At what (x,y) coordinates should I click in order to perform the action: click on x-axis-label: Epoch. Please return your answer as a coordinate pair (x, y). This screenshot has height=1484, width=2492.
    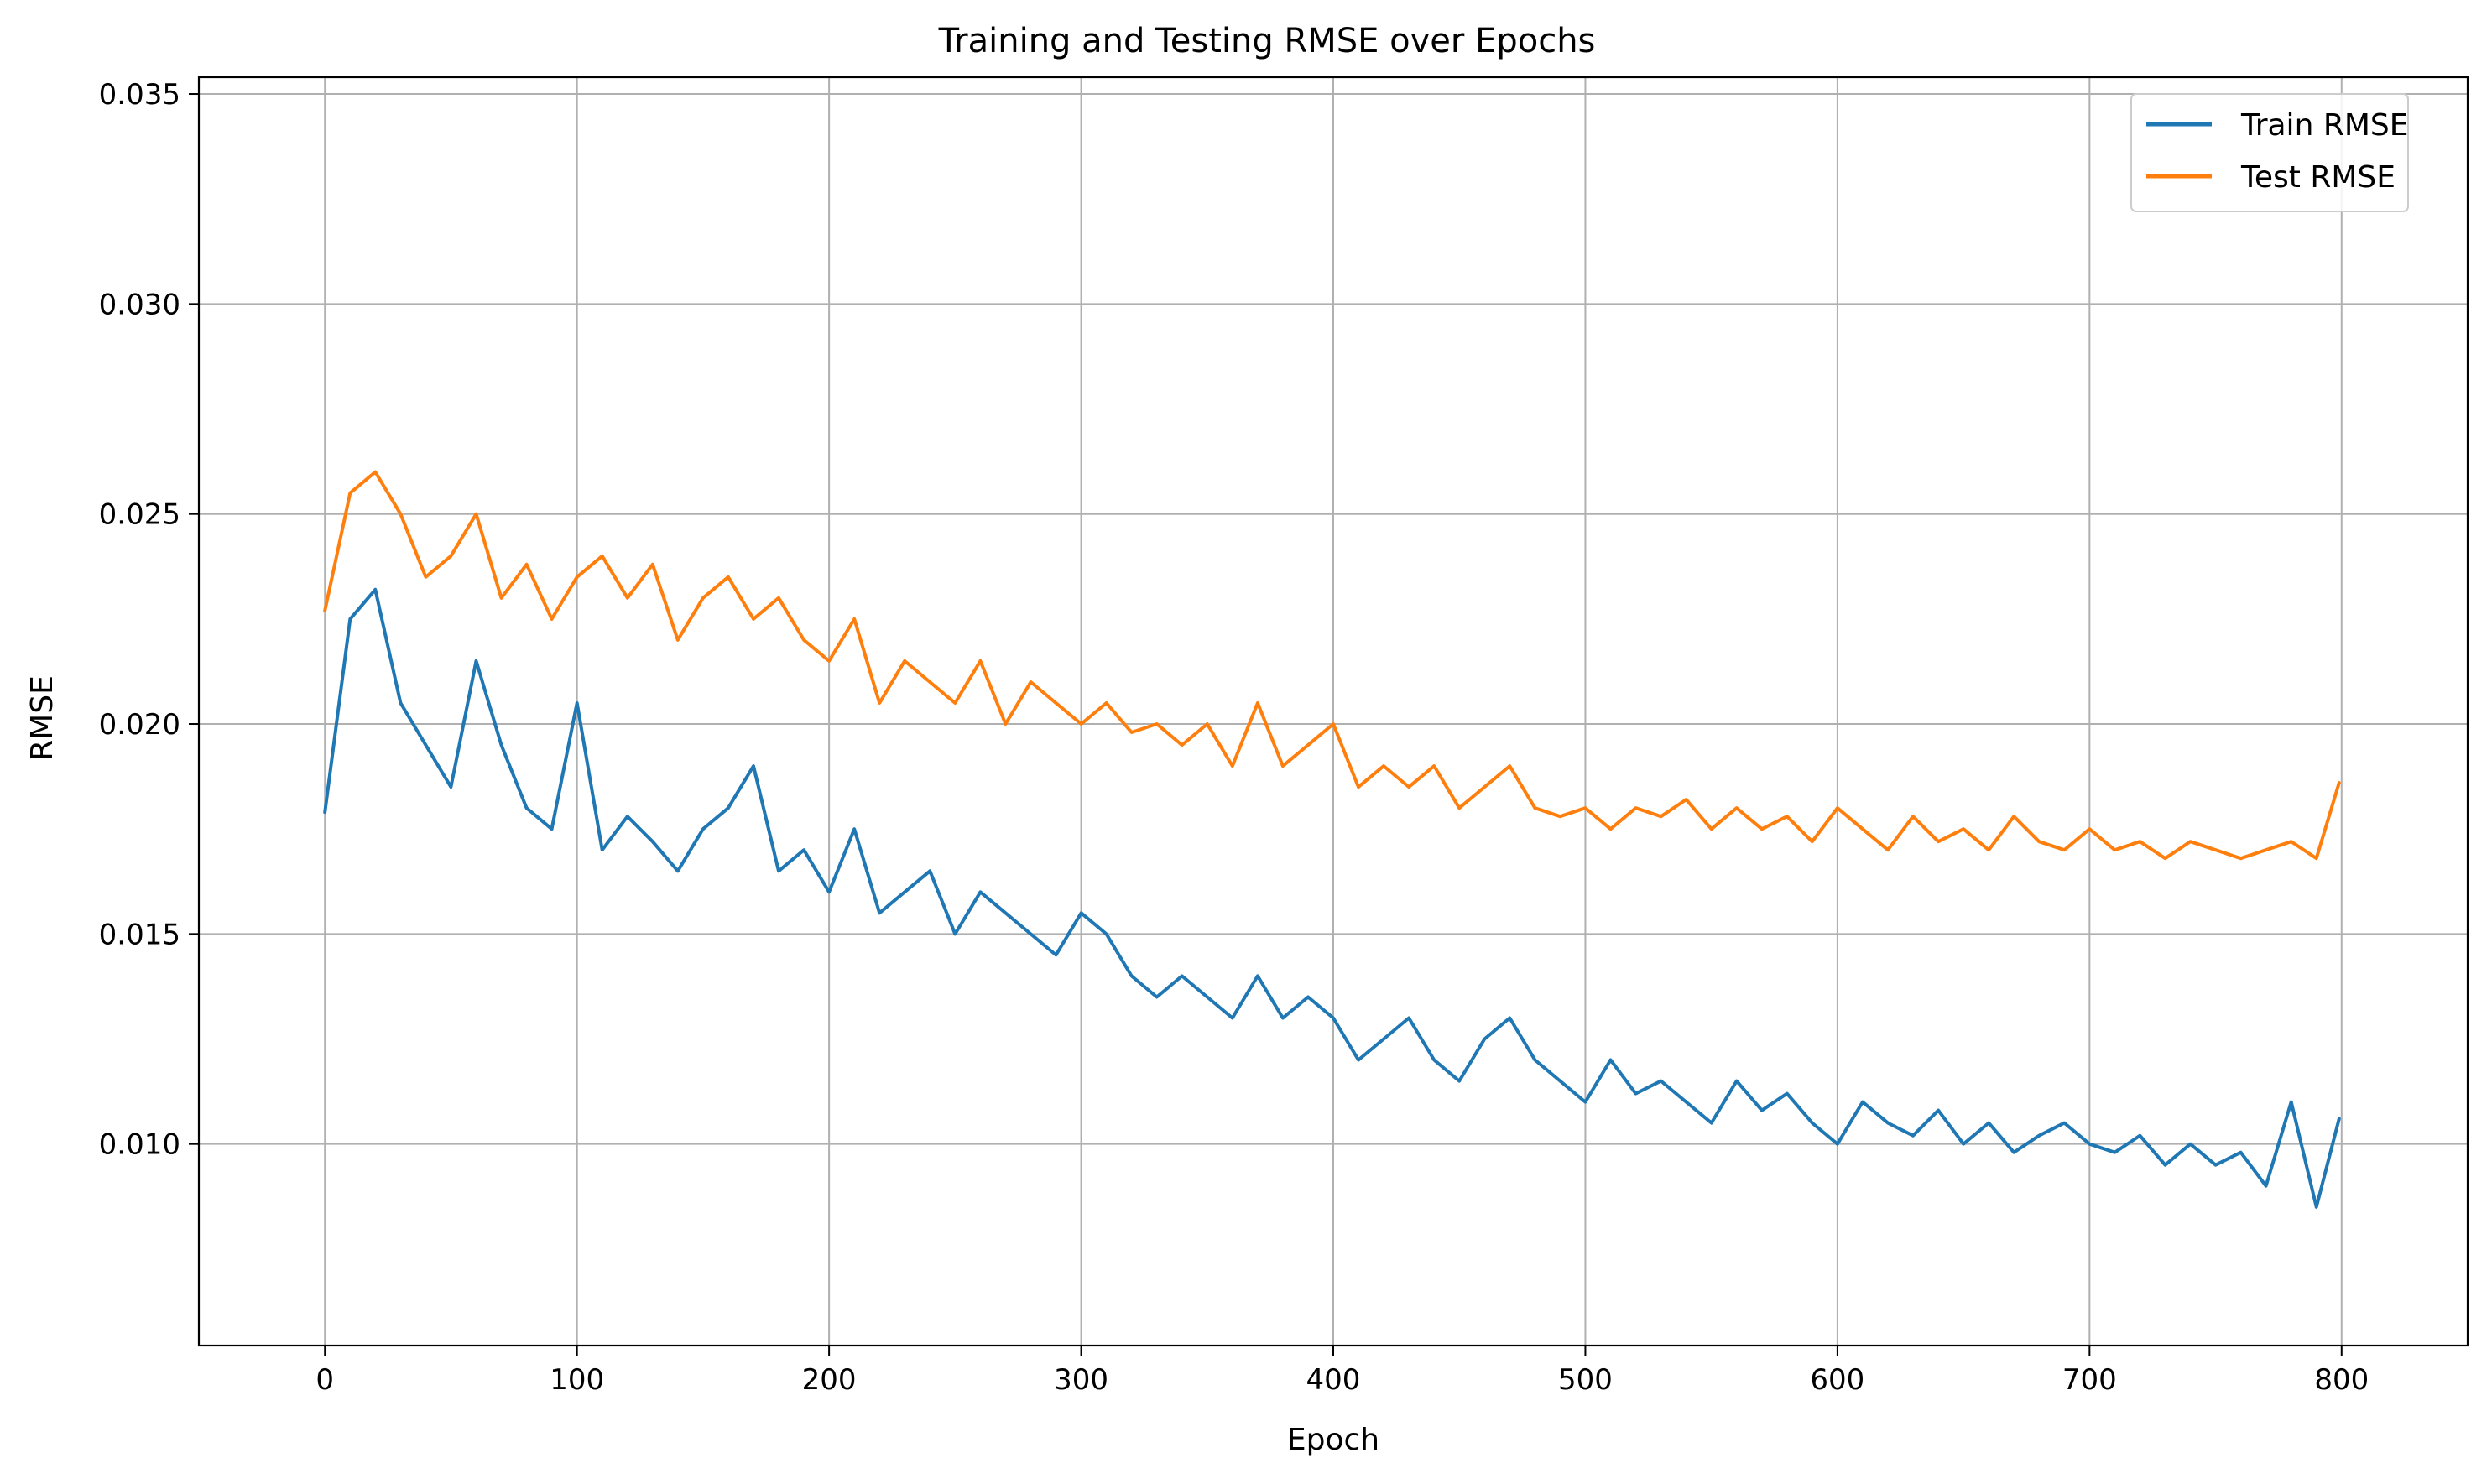
    Looking at the image, I should click on (1333, 1440).